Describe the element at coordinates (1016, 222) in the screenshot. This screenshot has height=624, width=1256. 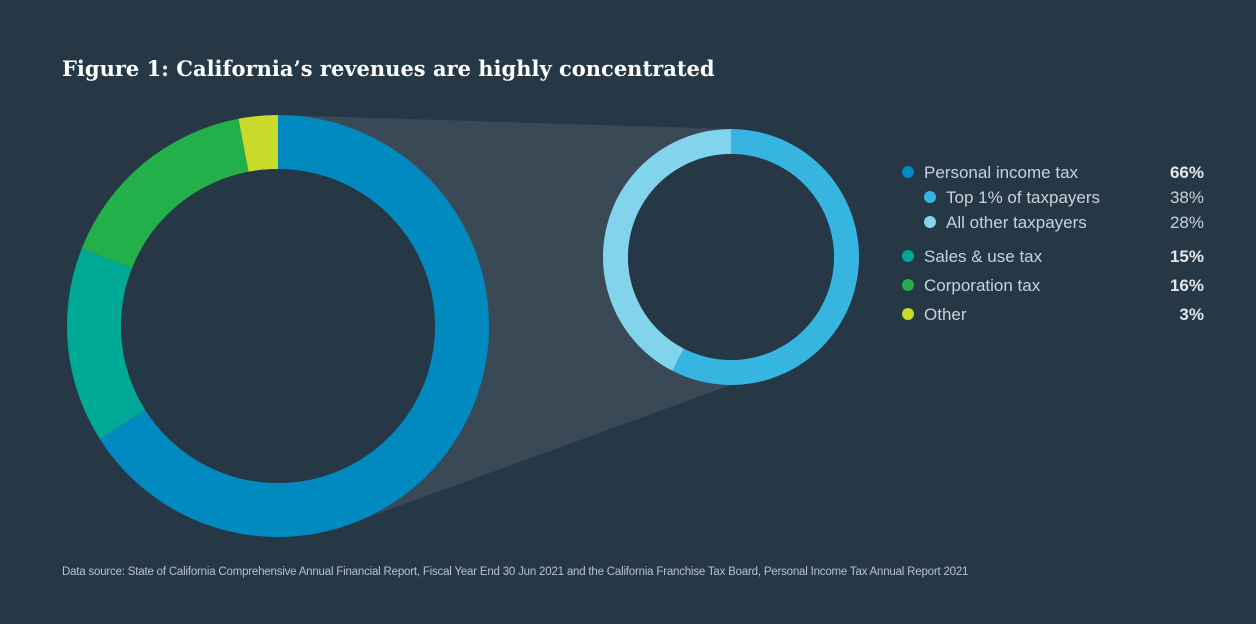
I see `legend-label: All other taxpayers` at that location.